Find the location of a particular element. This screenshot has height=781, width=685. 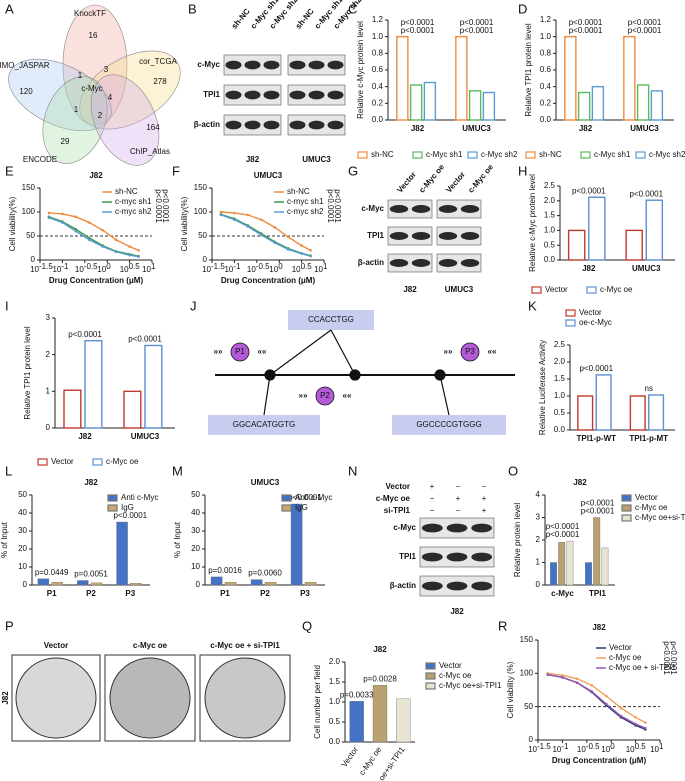

venn-count: 3 is located at coordinates (106, 69).